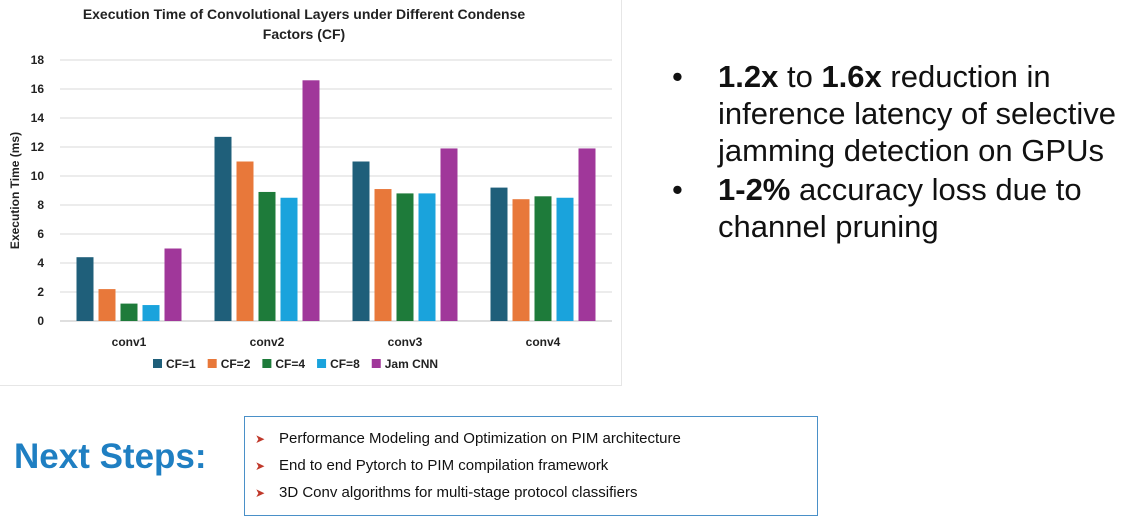  Describe the element at coordinates (851, 76) in the screenshot. I see `bullet-latency-bold-2: 1.6x` at that location.